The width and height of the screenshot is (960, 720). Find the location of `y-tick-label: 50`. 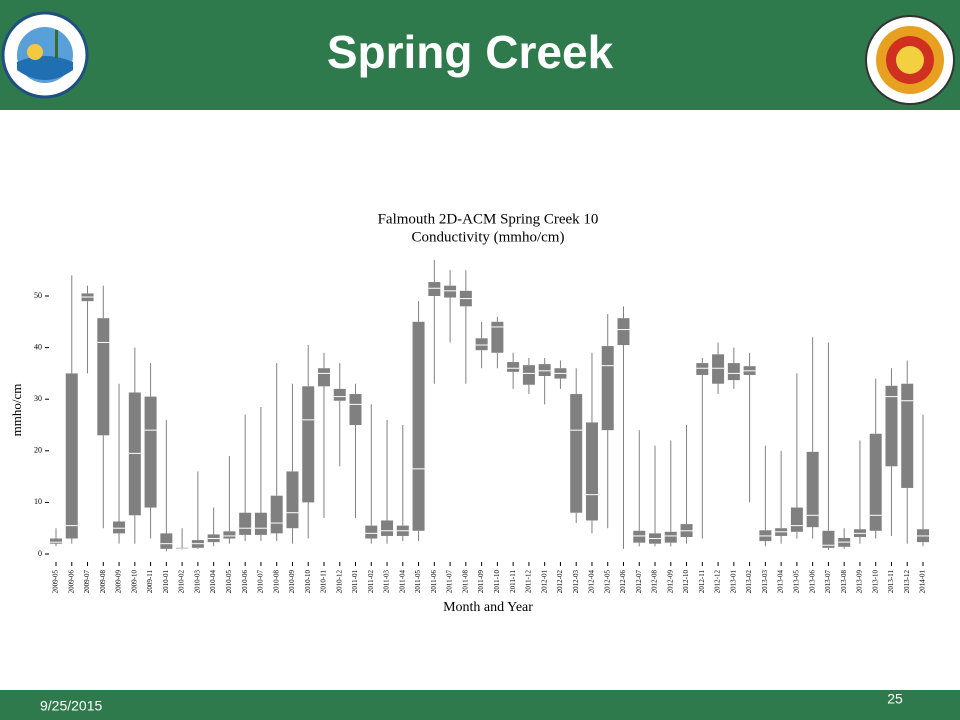

y-tick-label: 50 is located at coordinates (38, 295).